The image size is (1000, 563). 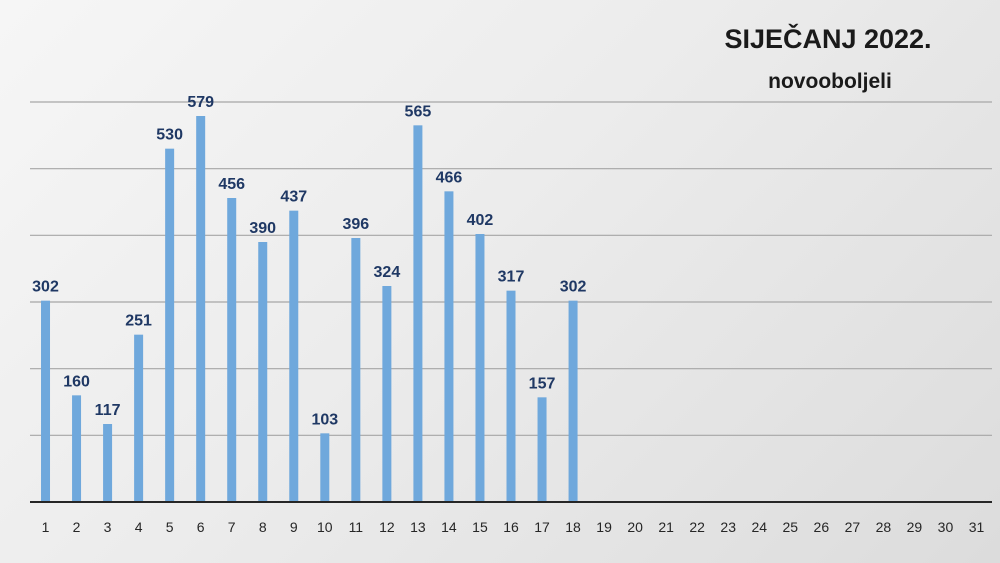 What do you see at coordinates (853, 527) in the screenshot?
I see `x-tick-27: 27` at bounding box center [853, 527].